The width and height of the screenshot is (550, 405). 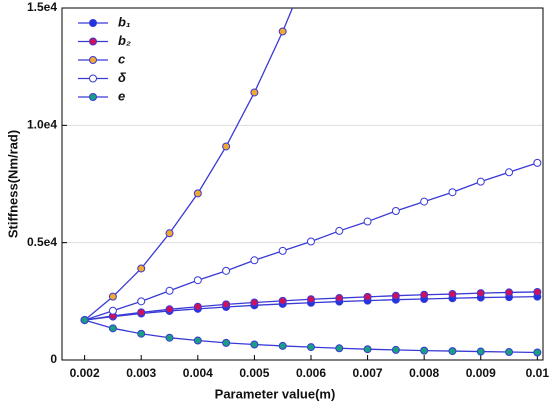 I want to click on x-tick-label: 0.008, so click(x=424, y=373).